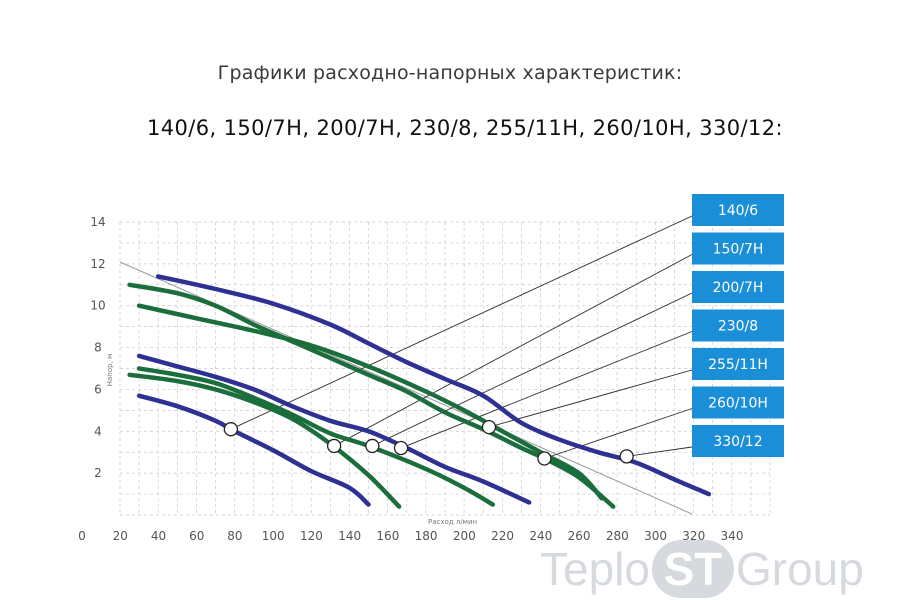 The height and width of the screenshot is (600, 900). I want to click on x-tick-label: 340, so click(732, 536).